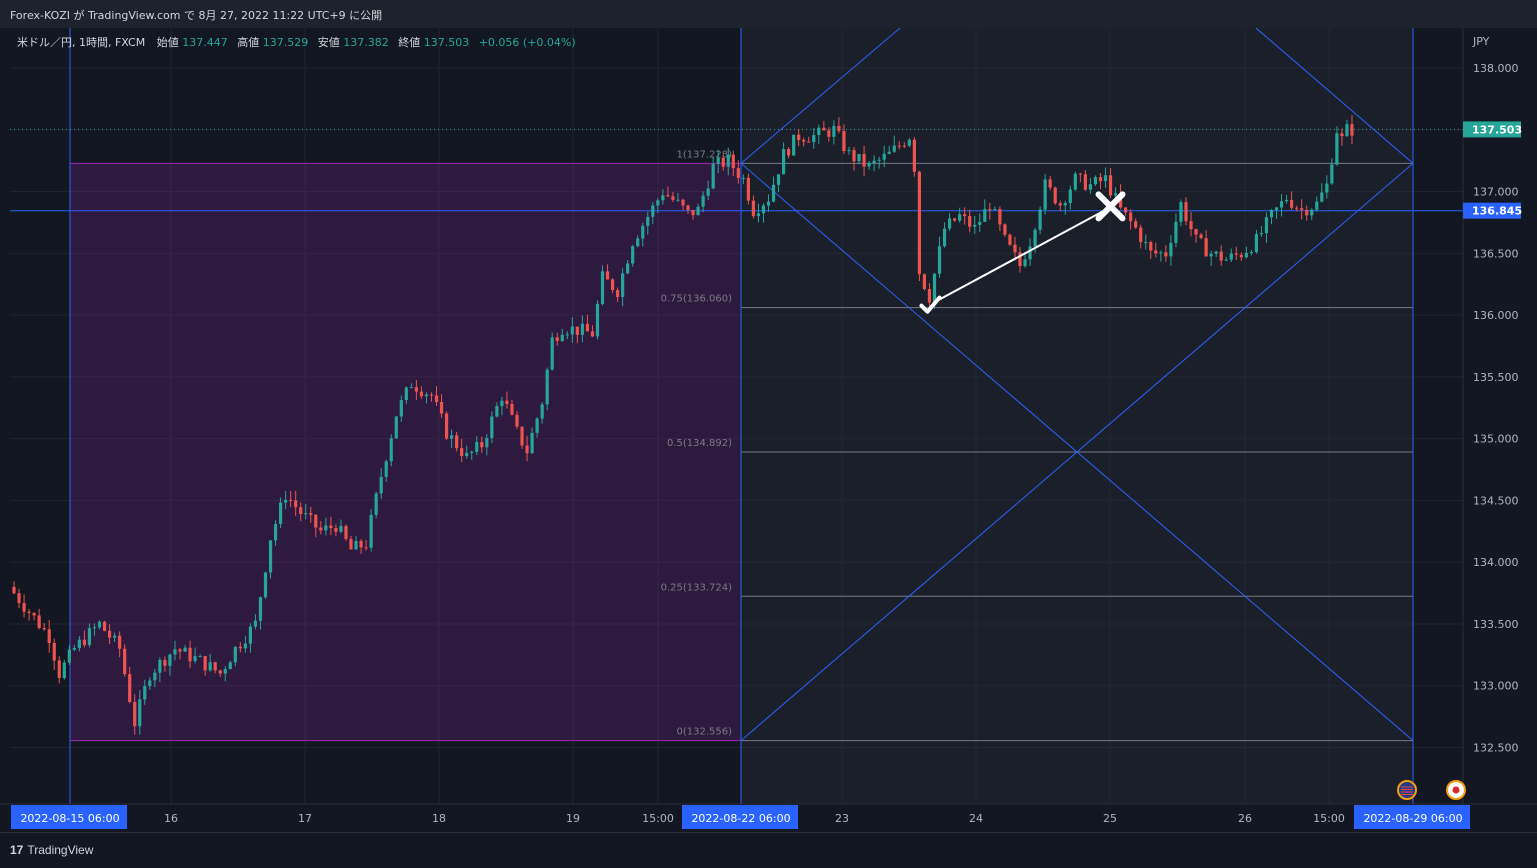 Image resolution: width=1537 pixels, height=868 pixels. I want to click on time-tick-label-1: 16, so click(171, 818).